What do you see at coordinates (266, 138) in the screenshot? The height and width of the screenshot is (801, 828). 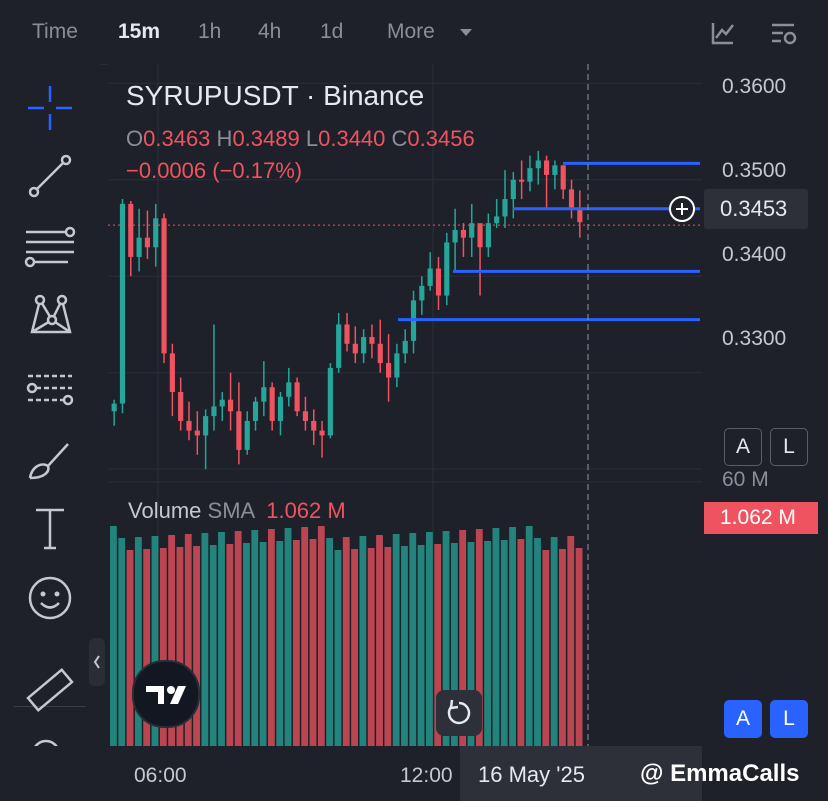 I see `high-value: 0.3489` at bounding box center [266, 138].